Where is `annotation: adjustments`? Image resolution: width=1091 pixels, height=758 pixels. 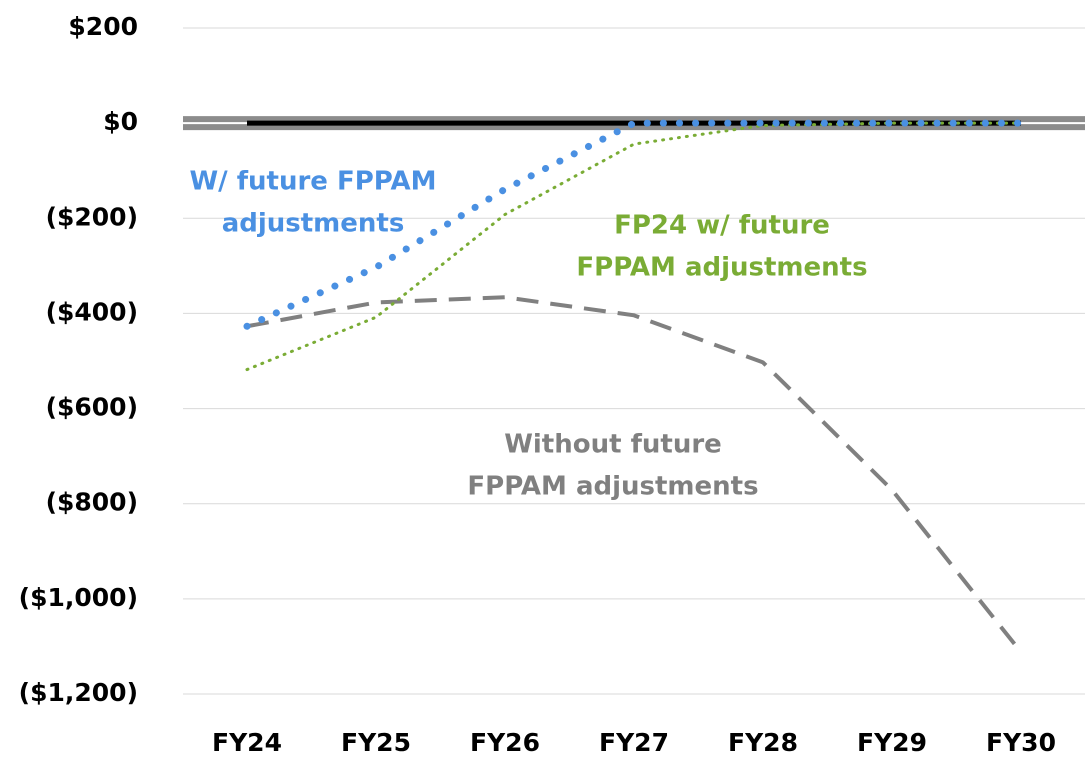 annotation: adjustments is located at coordinates (313, 224).